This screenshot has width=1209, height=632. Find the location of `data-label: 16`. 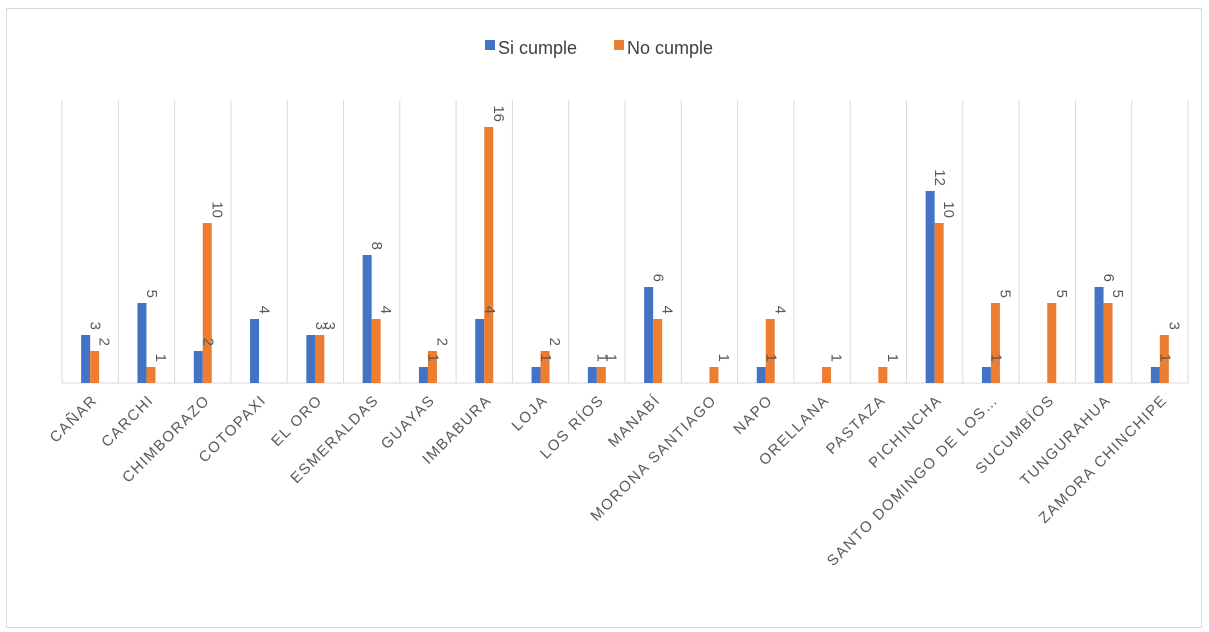

data-label: 16 is located at coordinates (498, 113).